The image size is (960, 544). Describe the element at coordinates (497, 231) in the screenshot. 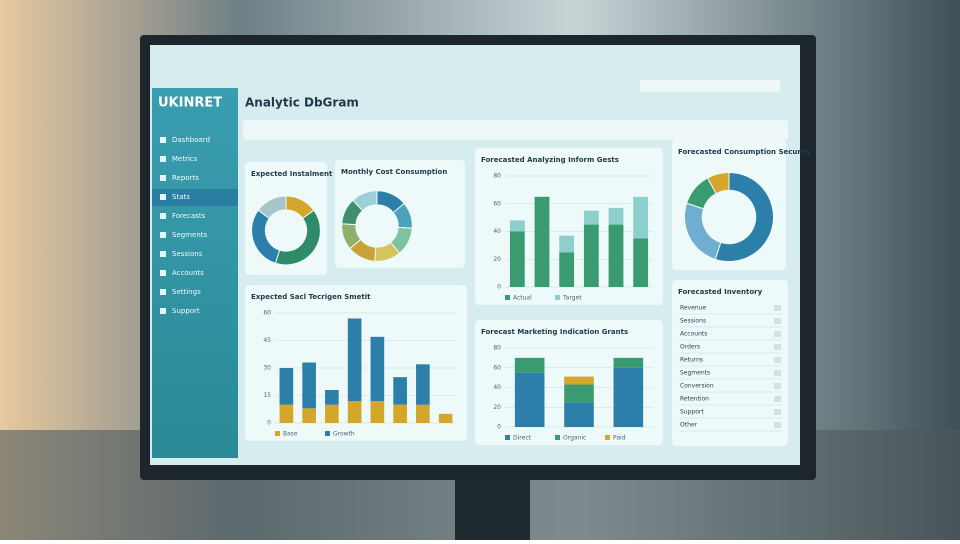

I see `y-tick-label: 40` at that location.